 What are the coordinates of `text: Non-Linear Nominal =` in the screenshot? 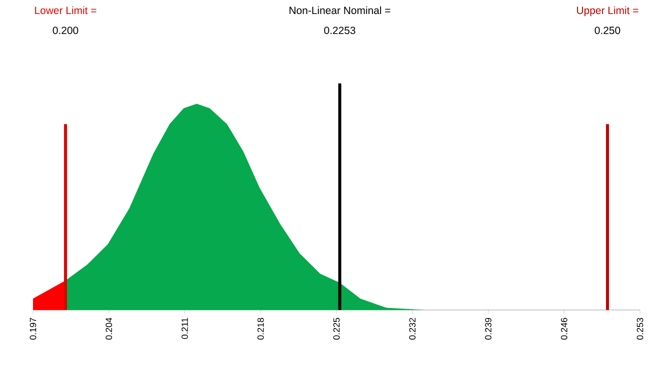 It's located at (340, 10).